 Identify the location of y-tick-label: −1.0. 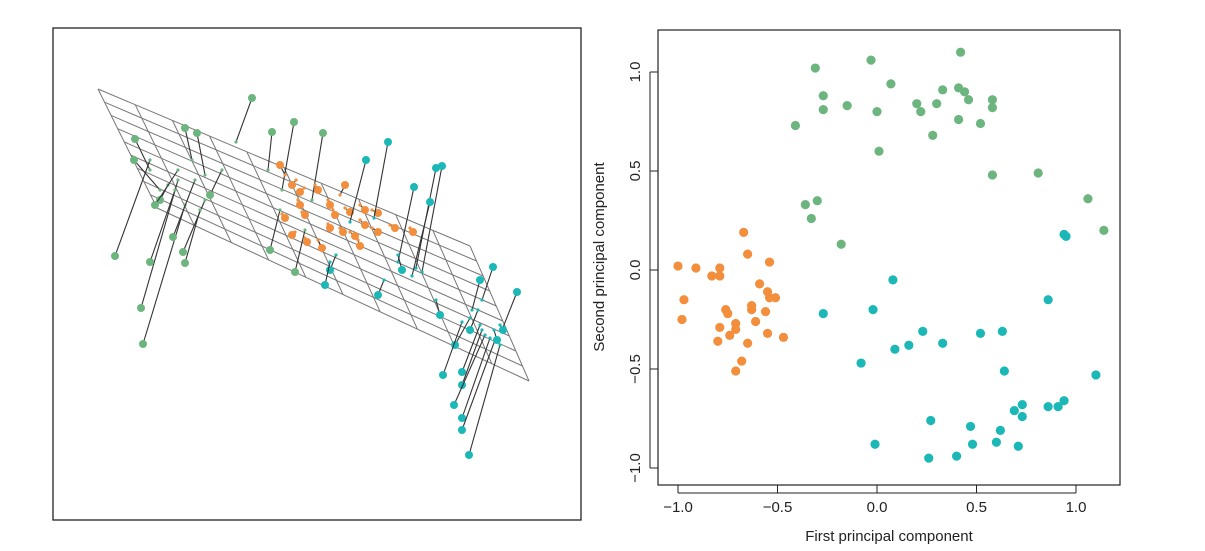
(635, 468).